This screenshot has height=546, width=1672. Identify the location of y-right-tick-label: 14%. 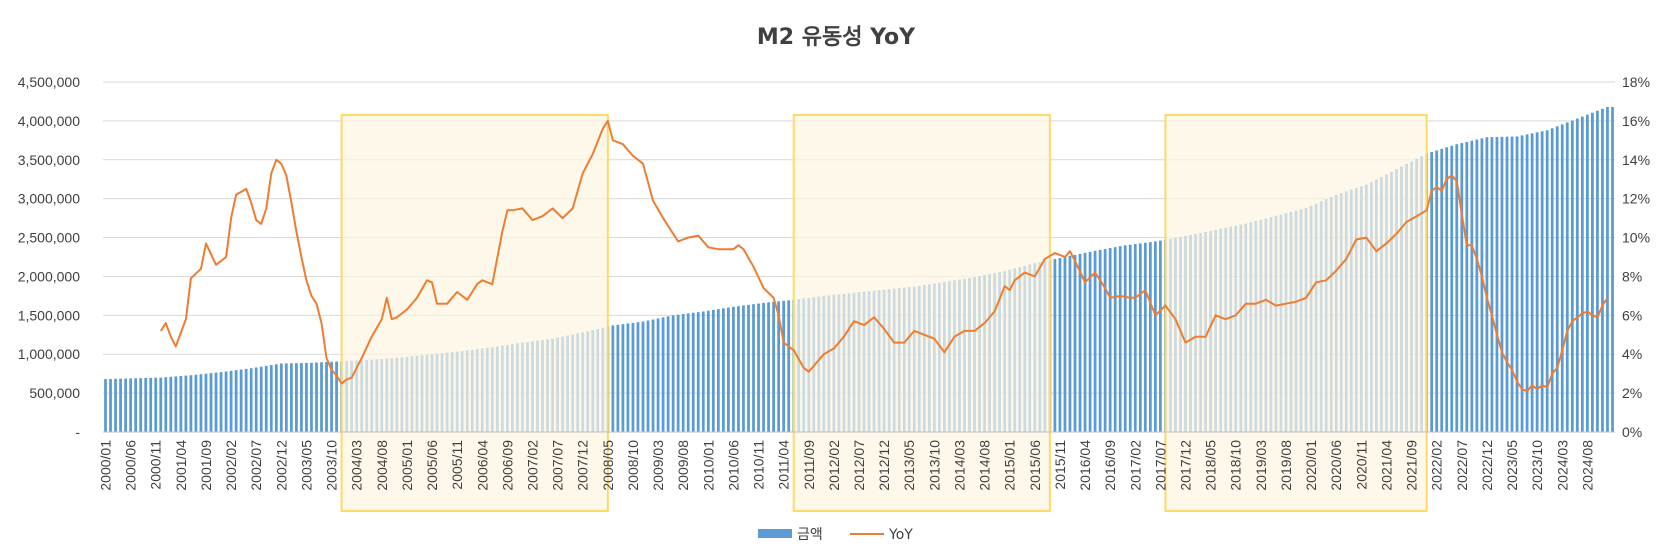
(1636, 160).